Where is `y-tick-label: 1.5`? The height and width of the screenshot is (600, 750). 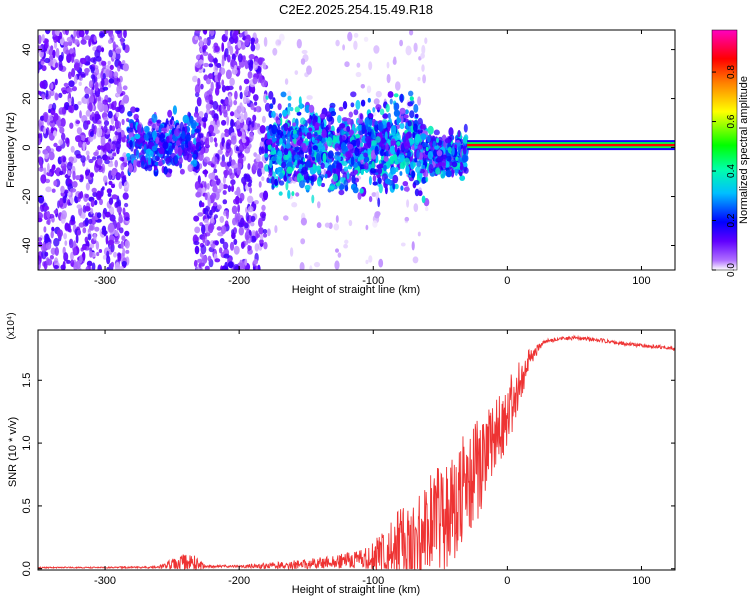
y-tick-label: 1.5 is located at coordinates (27, 380).